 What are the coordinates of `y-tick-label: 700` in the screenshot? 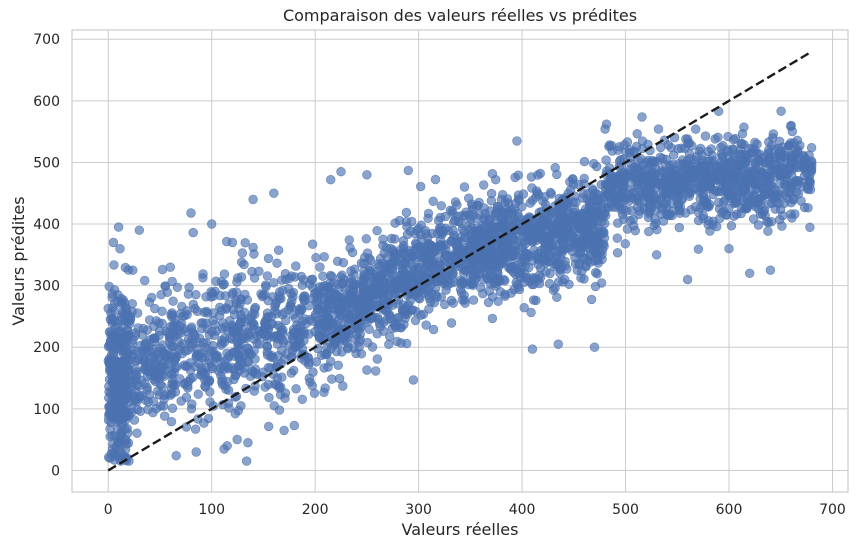 It's located at (46, 40).